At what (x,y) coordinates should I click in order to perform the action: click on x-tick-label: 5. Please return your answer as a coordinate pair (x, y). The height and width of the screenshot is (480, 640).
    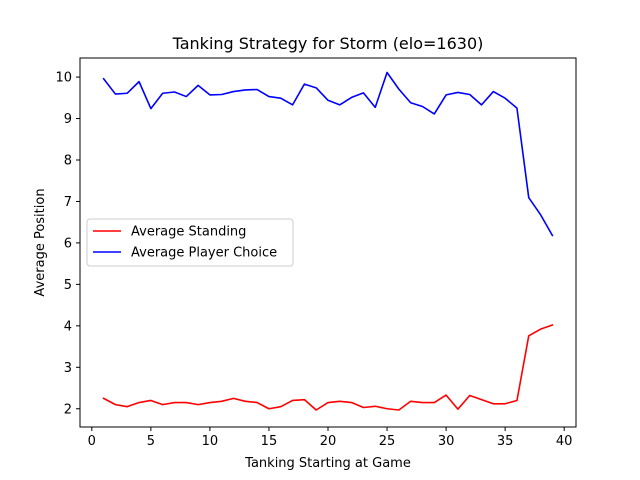
    Looking at the image, I should click on (151, 441).